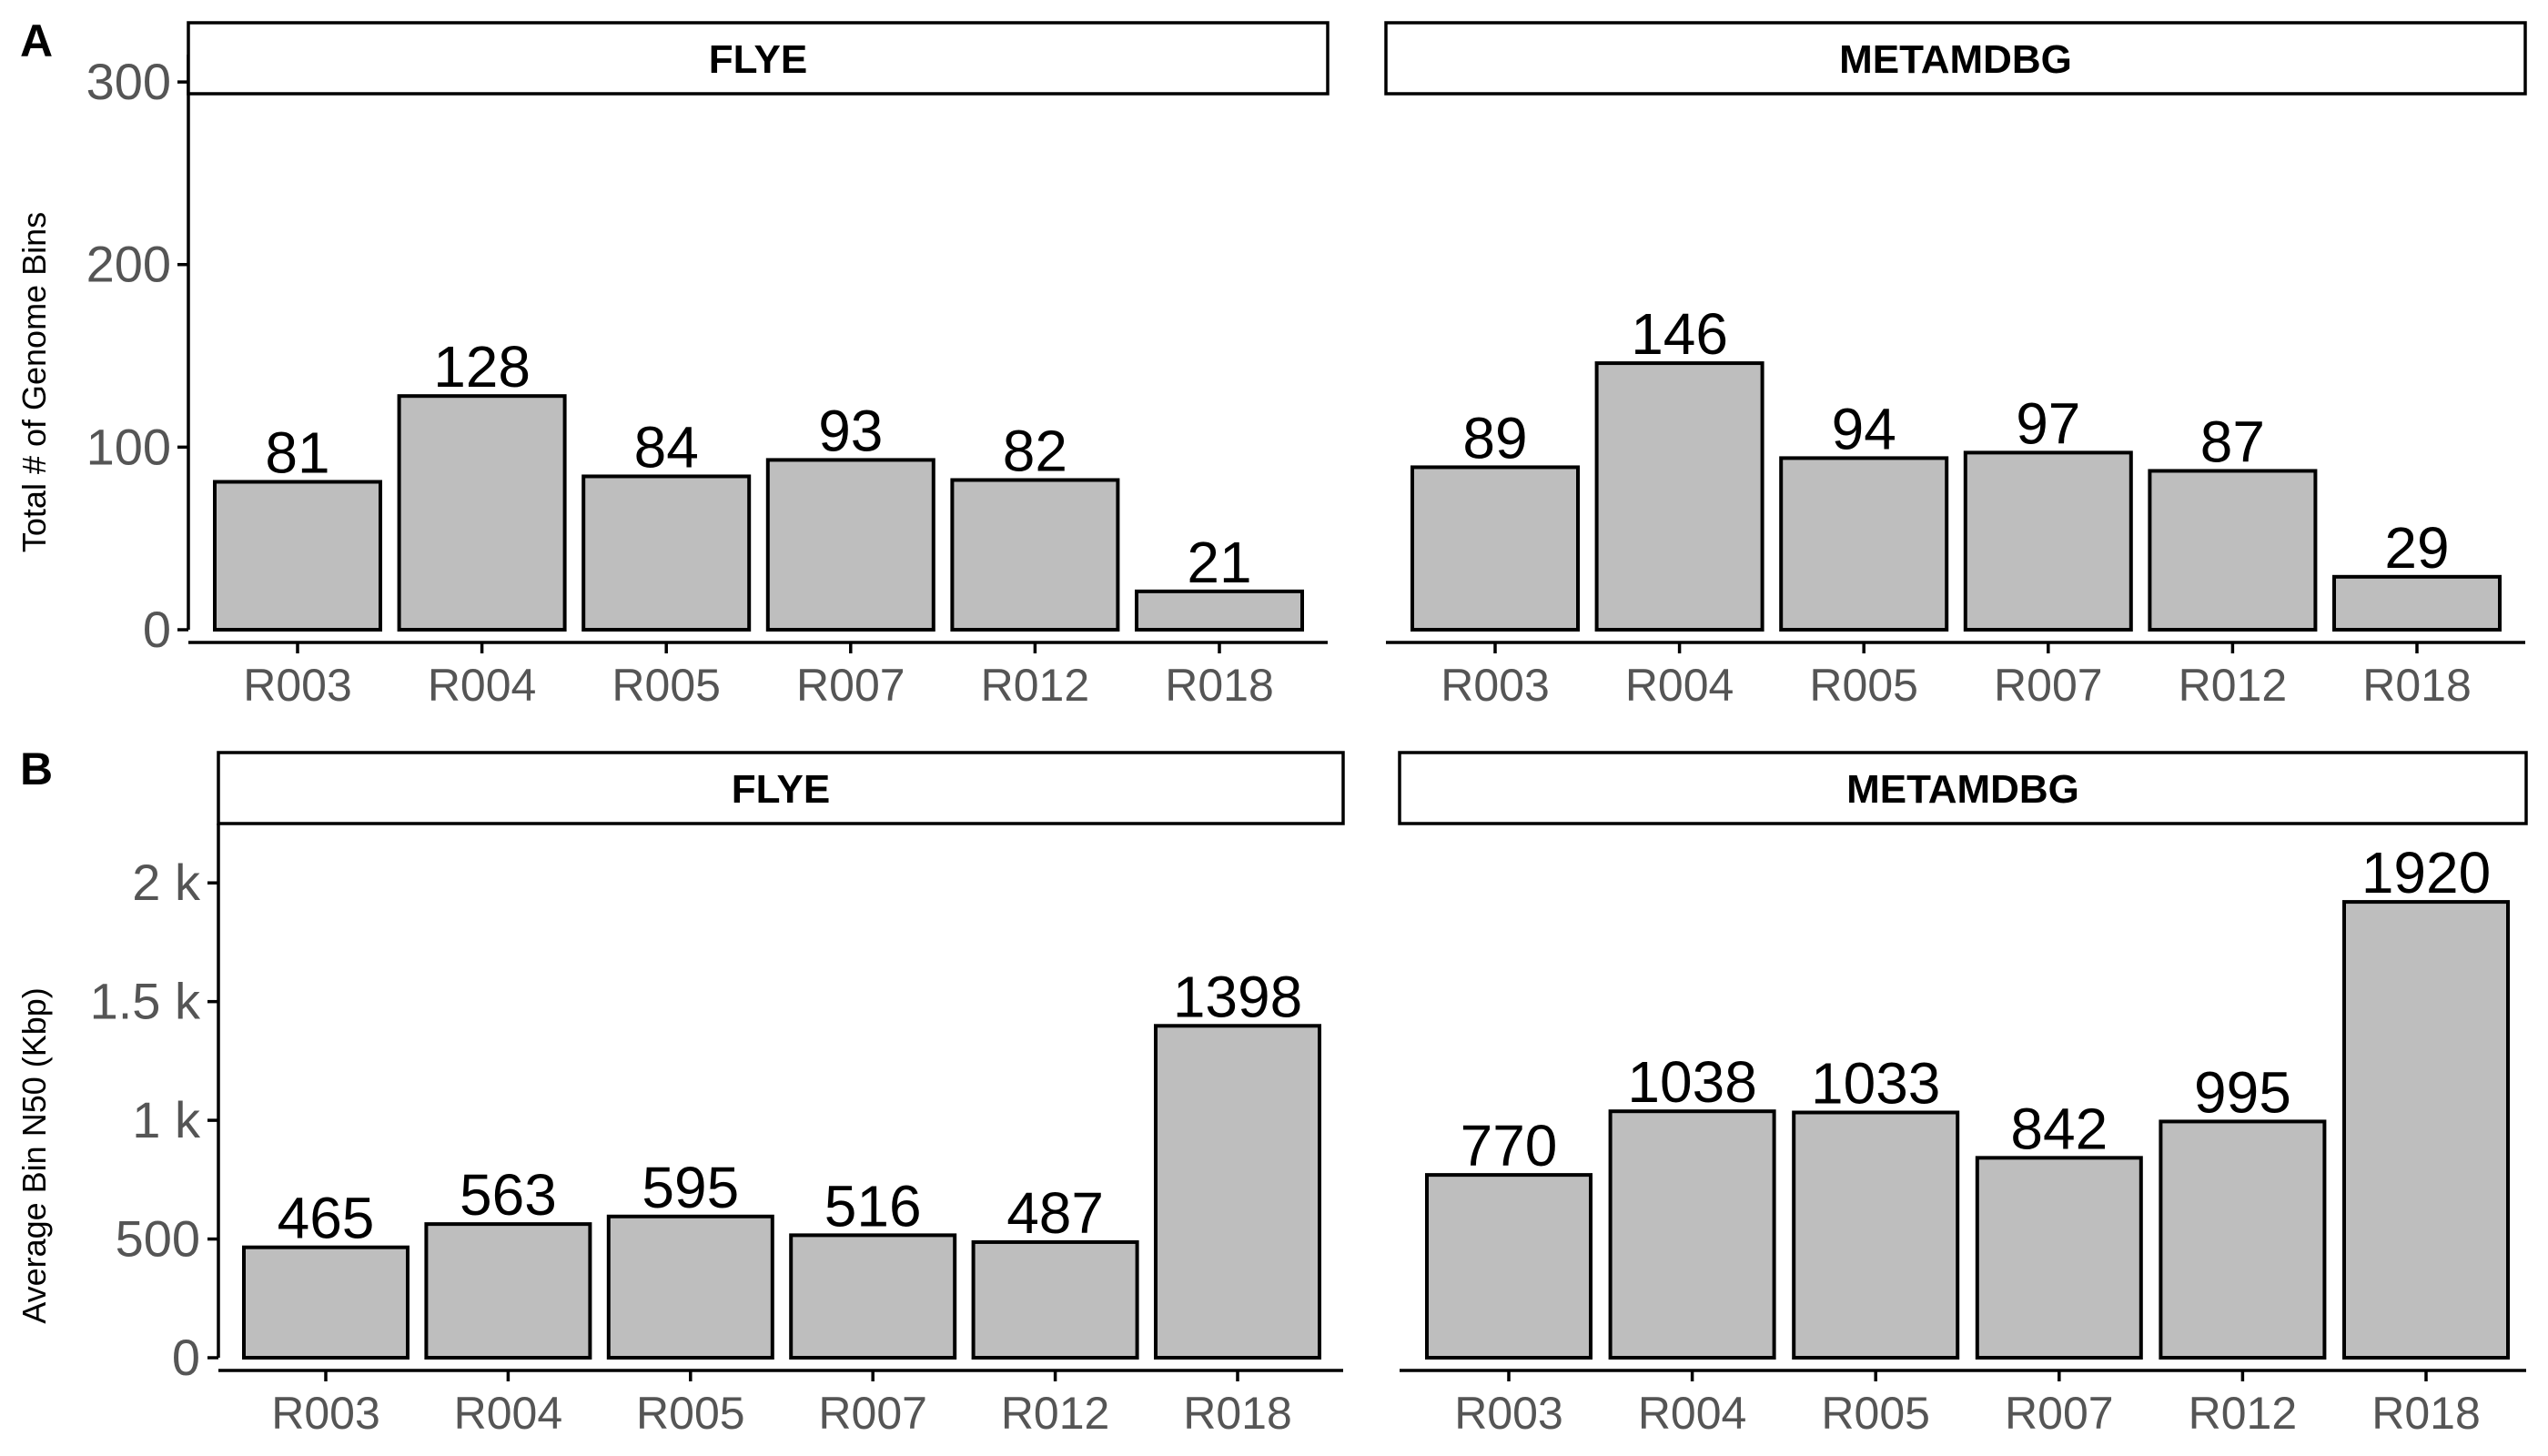 The image size is (2548, 1456). I want to click on panel-a-facet-metamdbg-x-tick-label: R005, so click(1864, 686).